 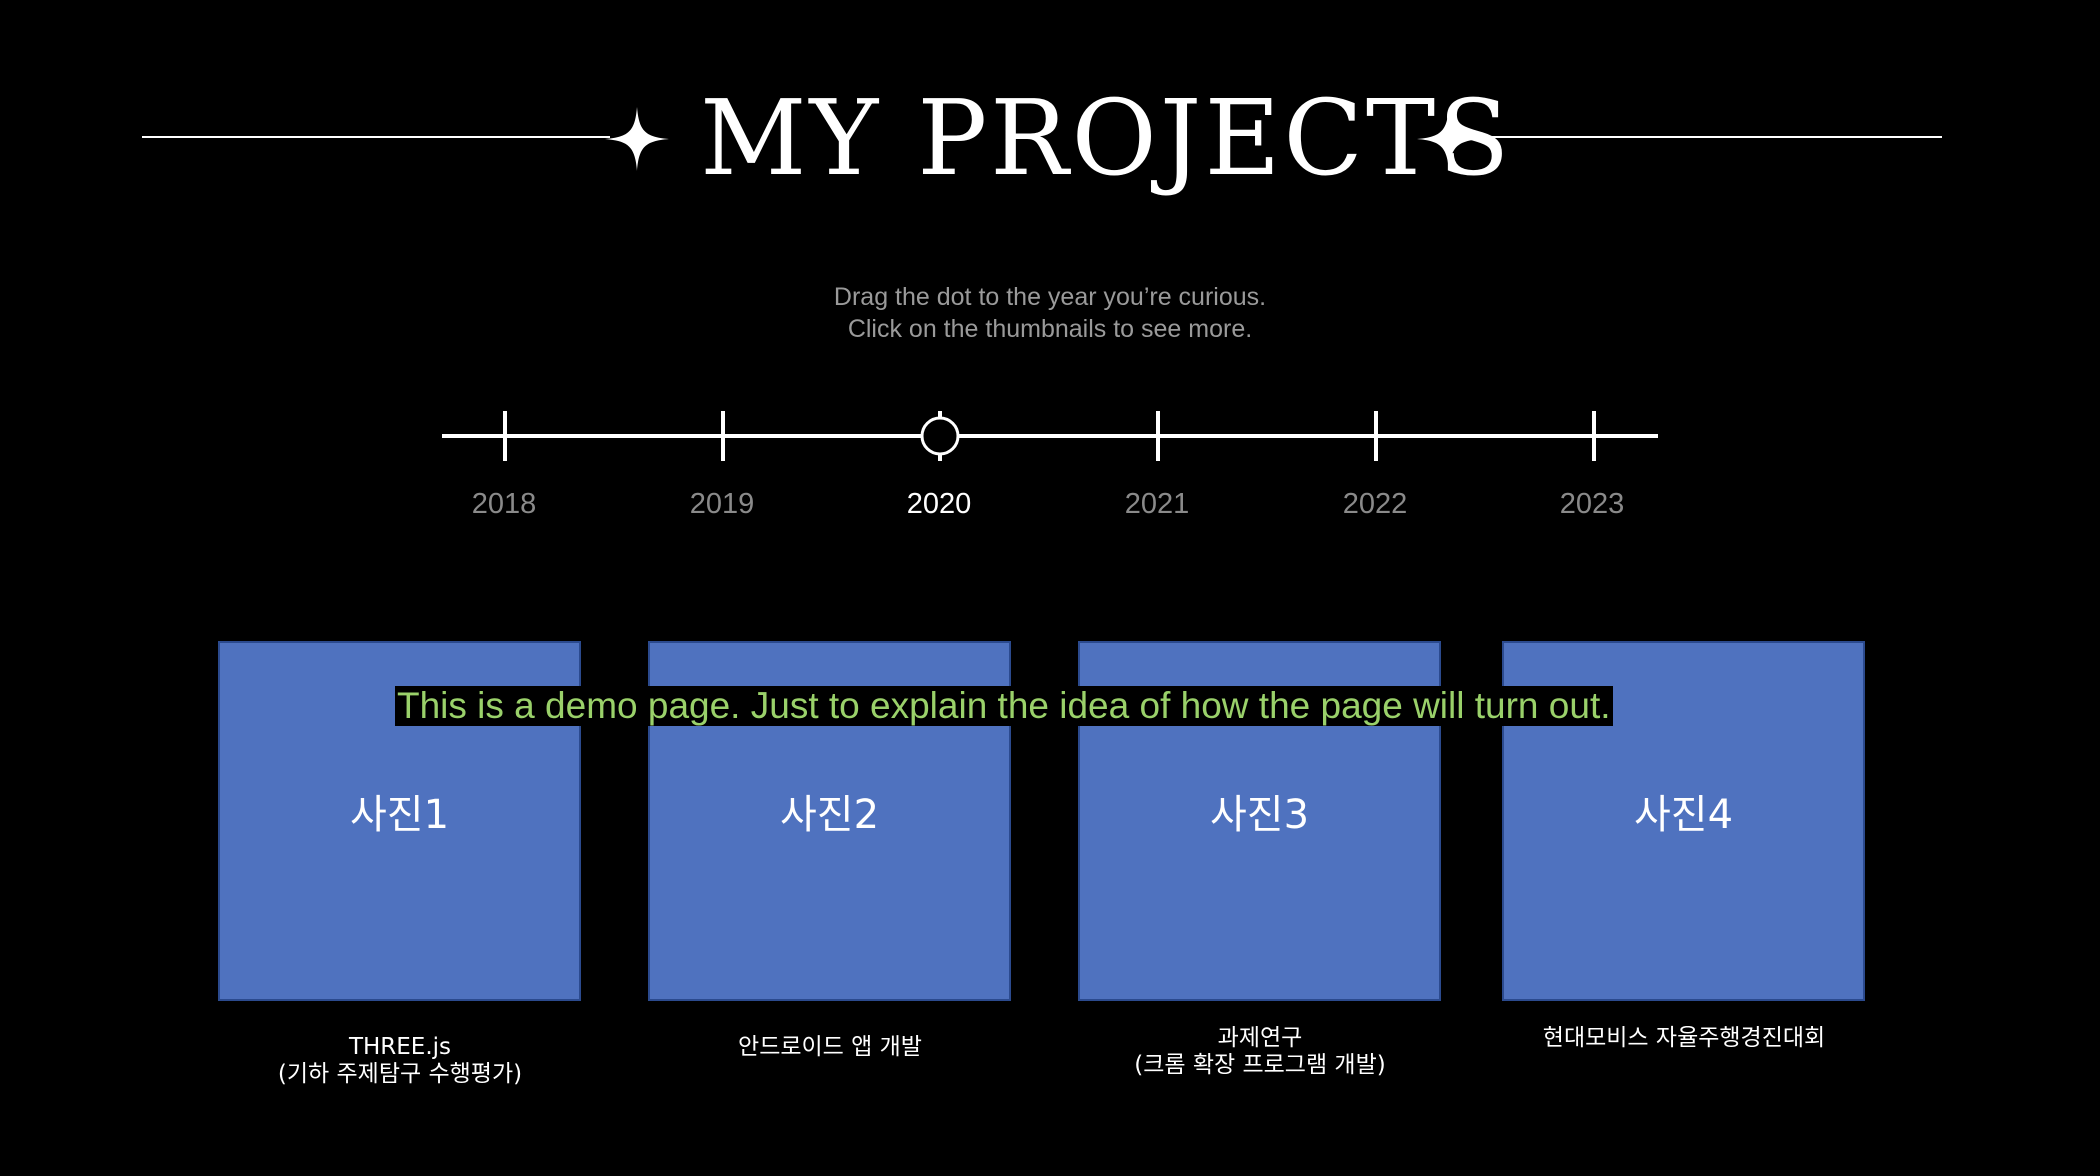 I want to click on thumbnail-placeholder-label: 사진2, so click(x=829, y=815).